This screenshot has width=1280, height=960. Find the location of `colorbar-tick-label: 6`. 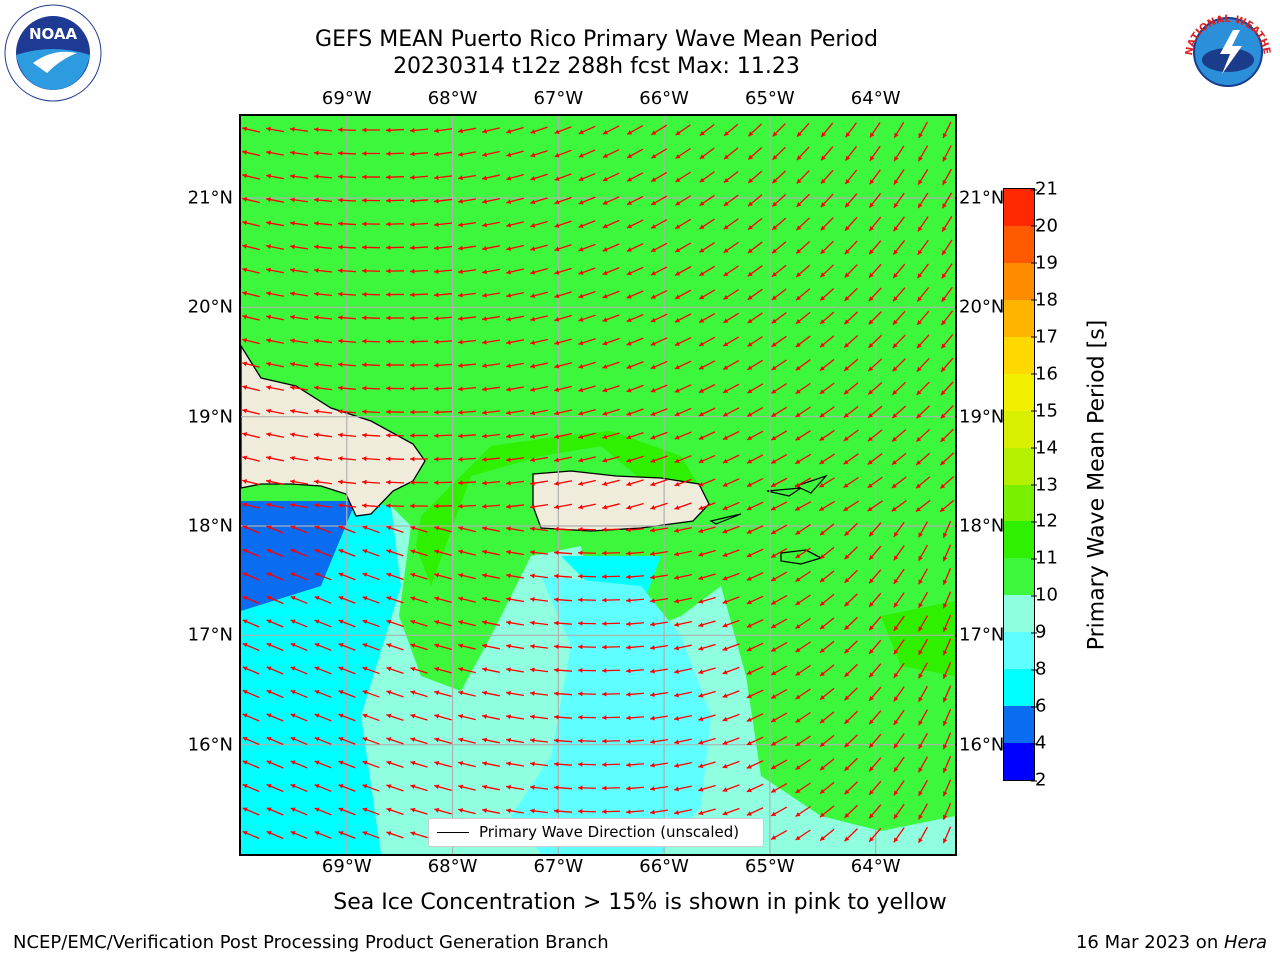

colorbar-tick-label: 6 is located at coordinates (1038, 706).